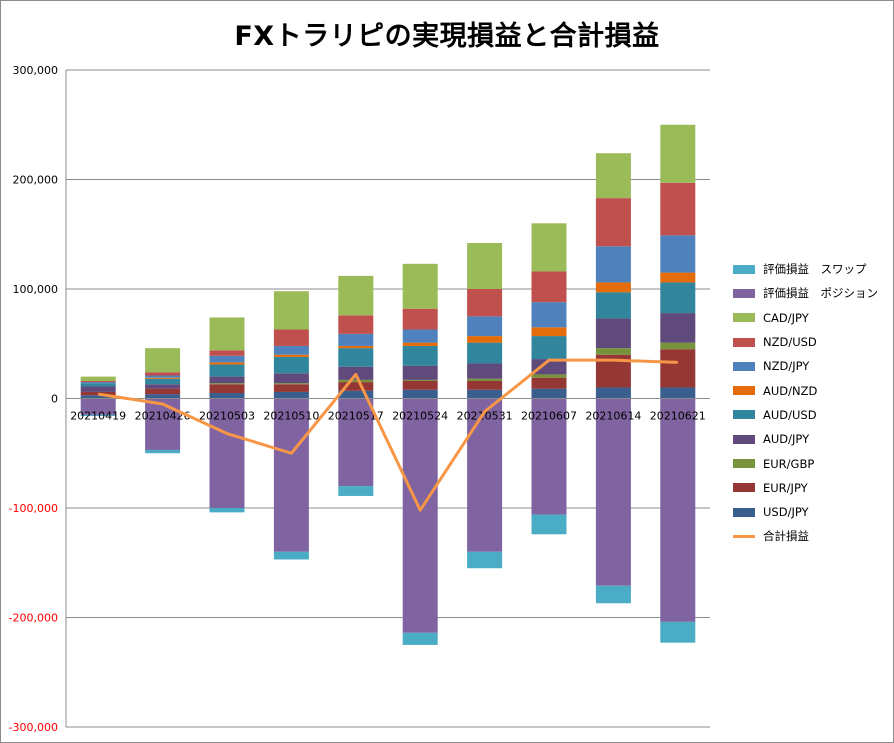 The width and height of the screenshot is (894, 743). What do you see at coordinates (786, 536) in the screenshot?
I see `legend-label: 合計損益` at bounding box center [786, 536].